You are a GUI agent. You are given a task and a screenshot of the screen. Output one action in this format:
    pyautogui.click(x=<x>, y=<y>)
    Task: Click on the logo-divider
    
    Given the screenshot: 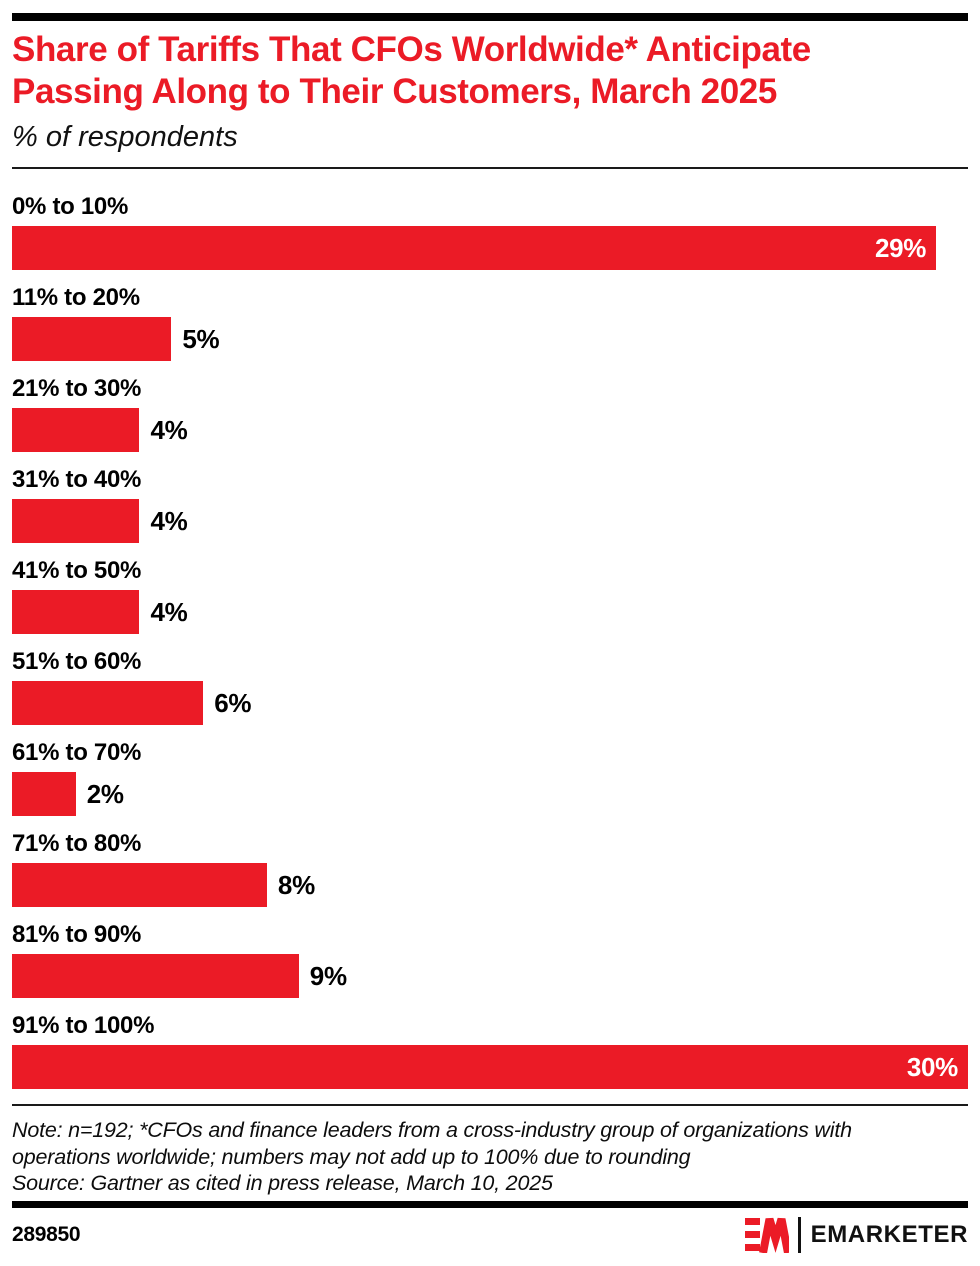 What is the action you would take?
    pyautogui.click(x=799, y=1234)
    